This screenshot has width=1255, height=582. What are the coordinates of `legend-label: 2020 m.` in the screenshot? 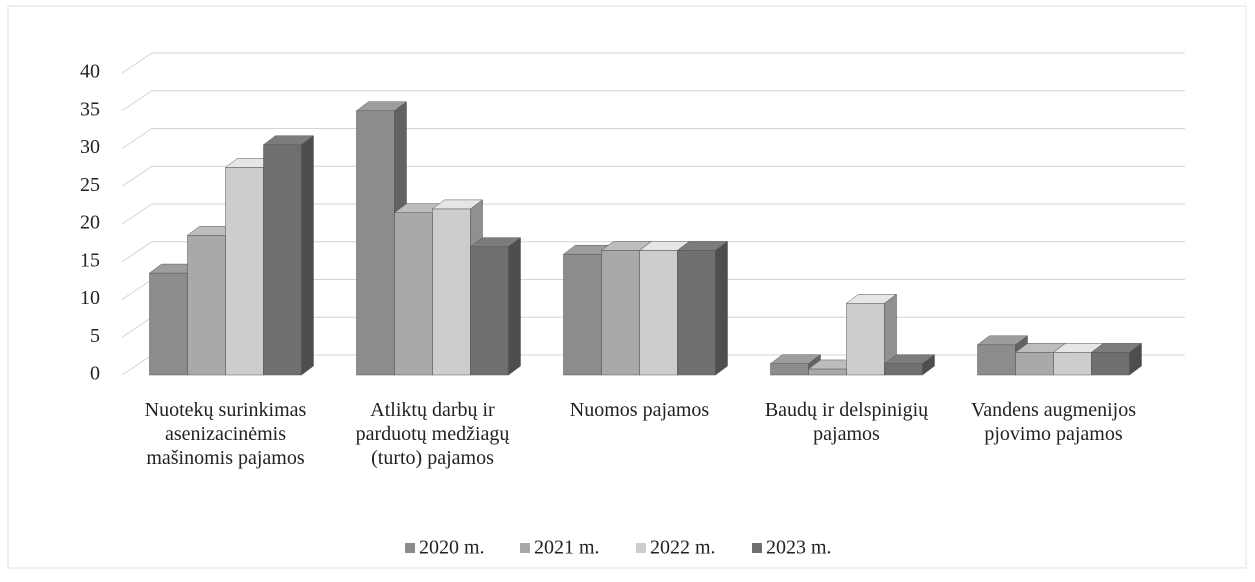 It's located at (452, 548).